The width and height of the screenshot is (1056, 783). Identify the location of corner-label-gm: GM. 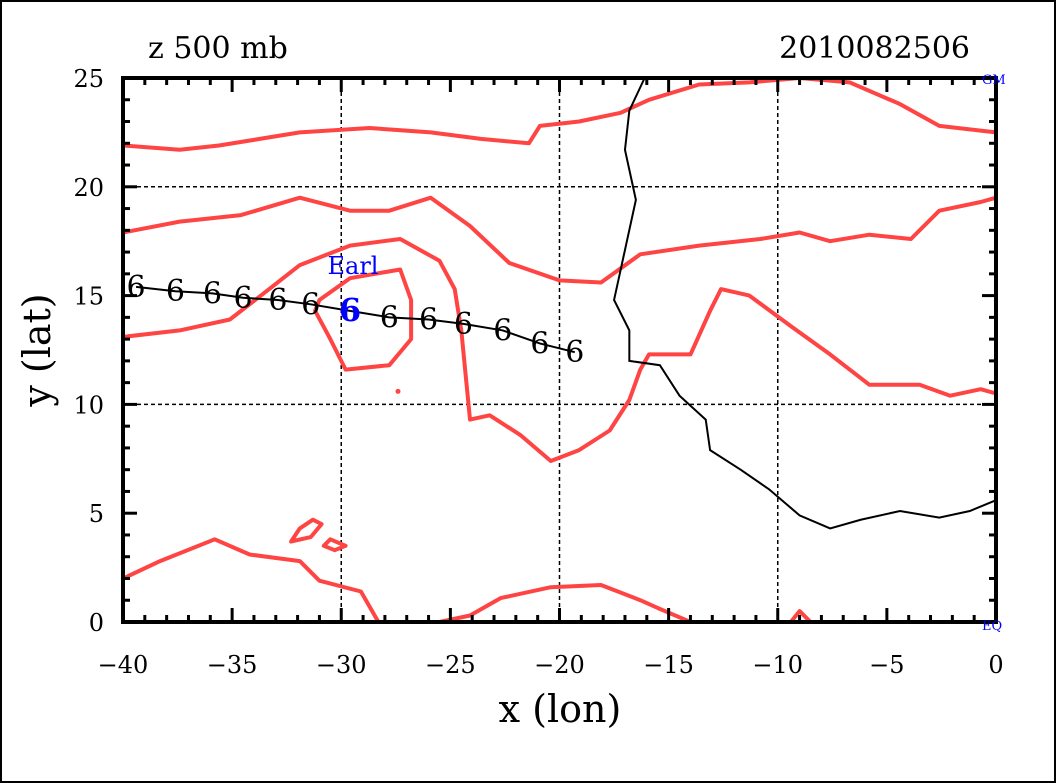
(994, 80).